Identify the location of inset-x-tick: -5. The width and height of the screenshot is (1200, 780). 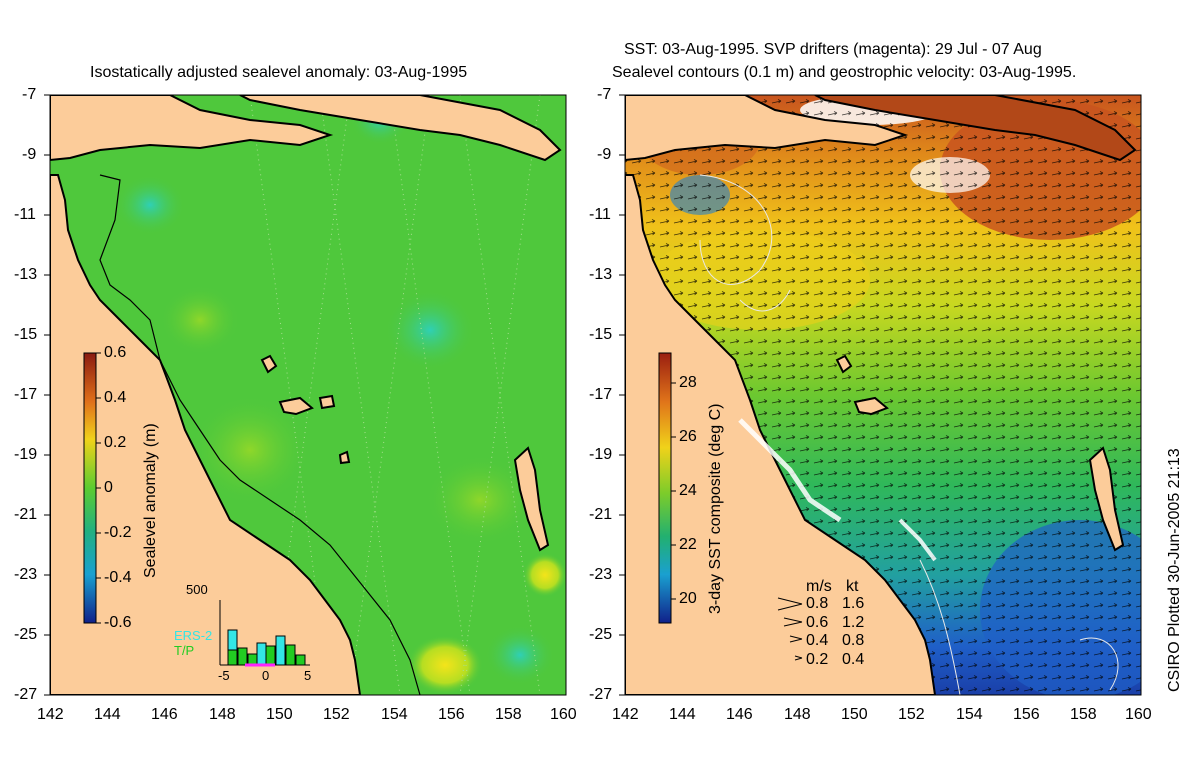
(224, 675).